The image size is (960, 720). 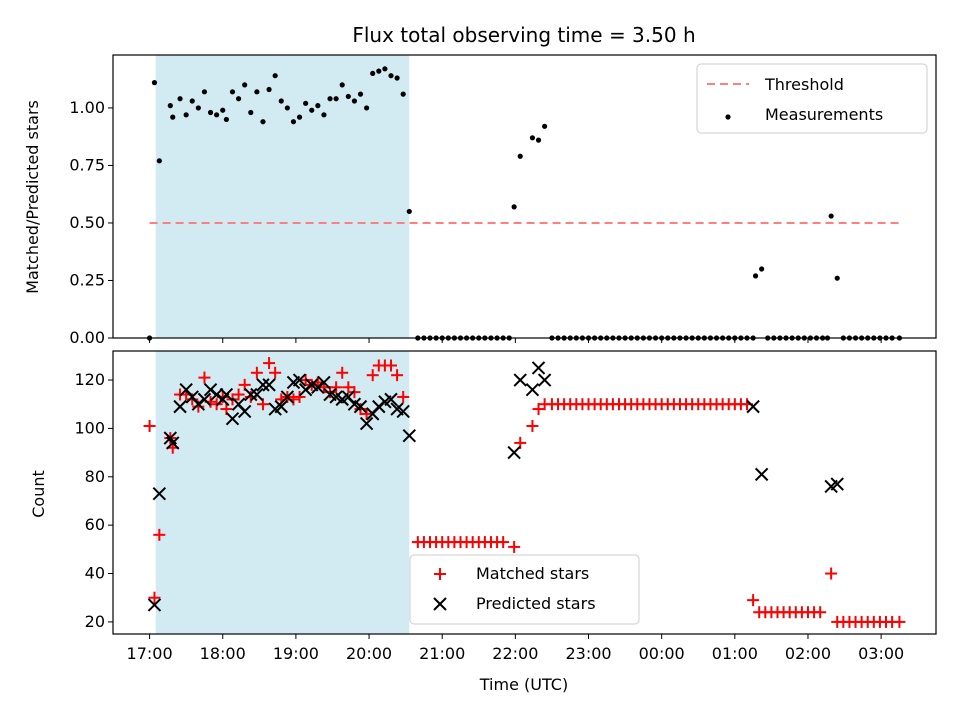 I want to click on bottom-legend-box, so click(x=524, y=589).